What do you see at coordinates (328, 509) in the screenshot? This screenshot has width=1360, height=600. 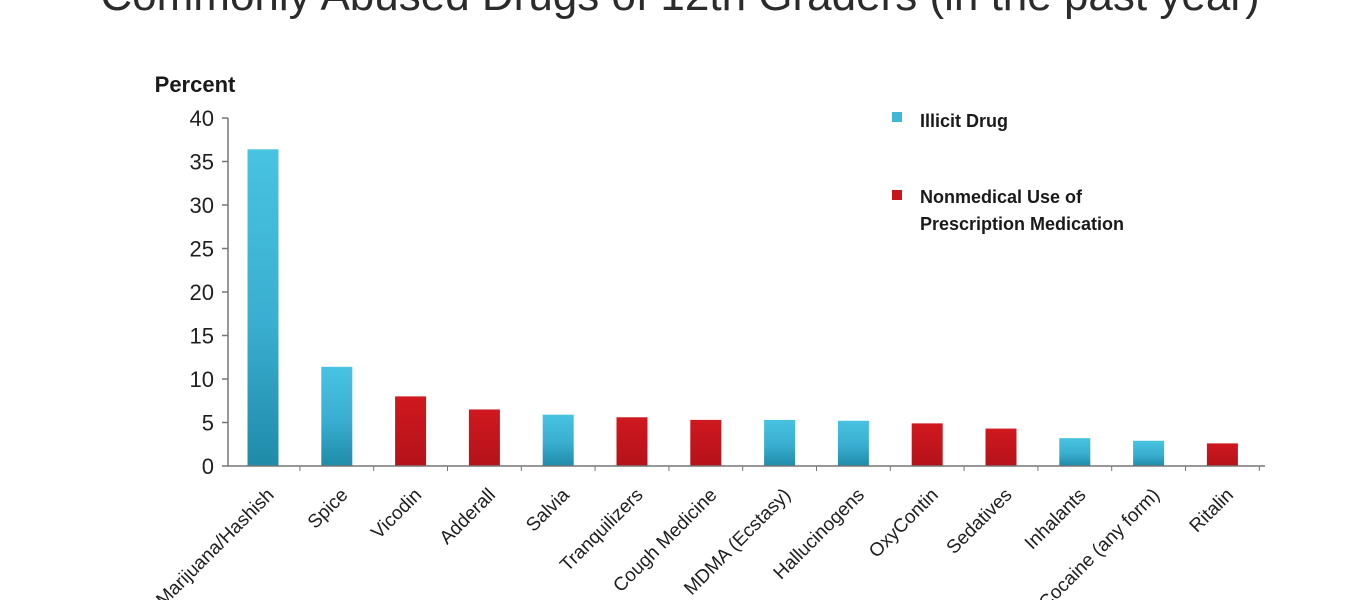 I see `x-category-label: Spice` at bounding box center [328, 509].